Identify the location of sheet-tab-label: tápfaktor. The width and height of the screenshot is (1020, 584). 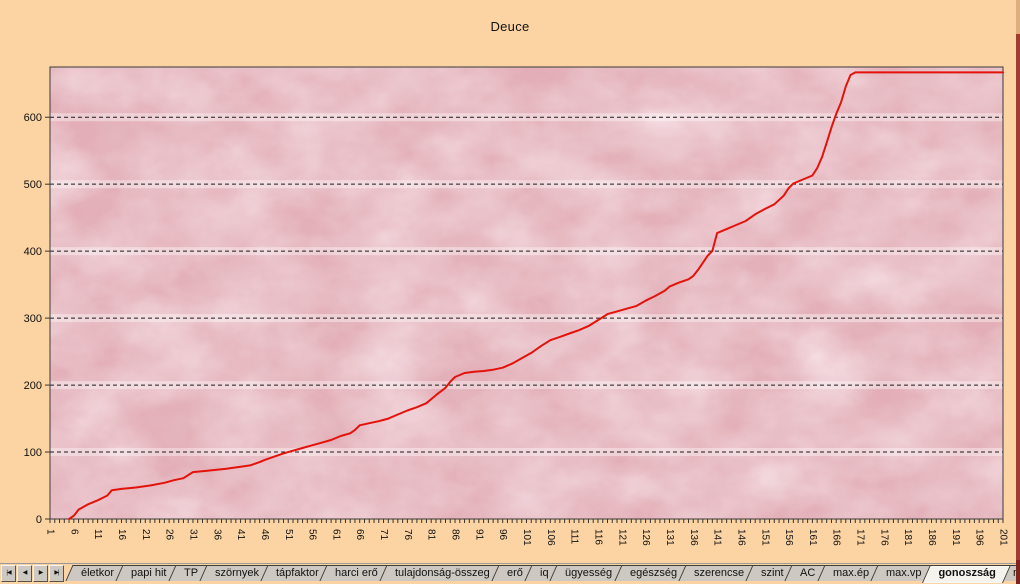
(297, 573).